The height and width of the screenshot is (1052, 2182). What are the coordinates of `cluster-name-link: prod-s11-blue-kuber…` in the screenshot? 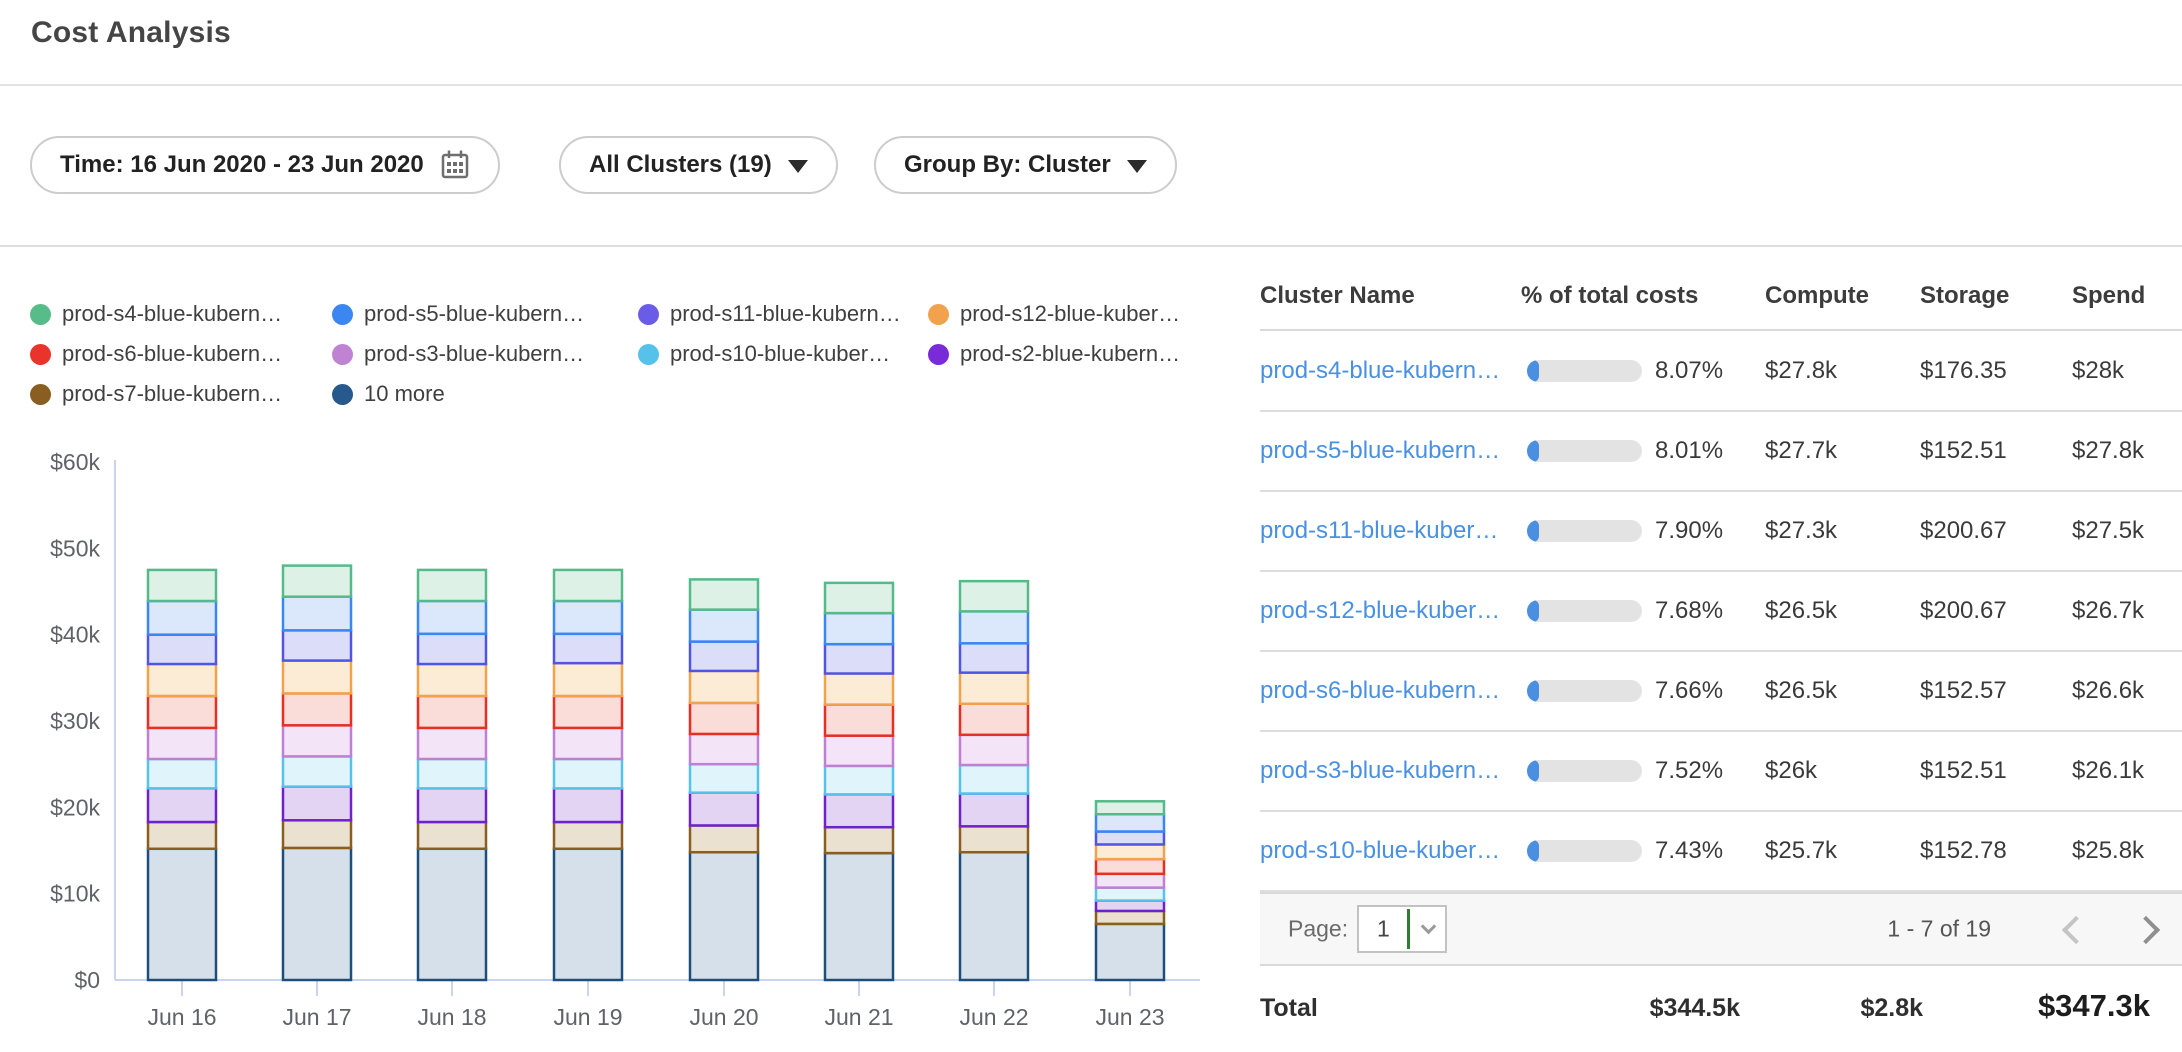 It's located at (1379, 530).